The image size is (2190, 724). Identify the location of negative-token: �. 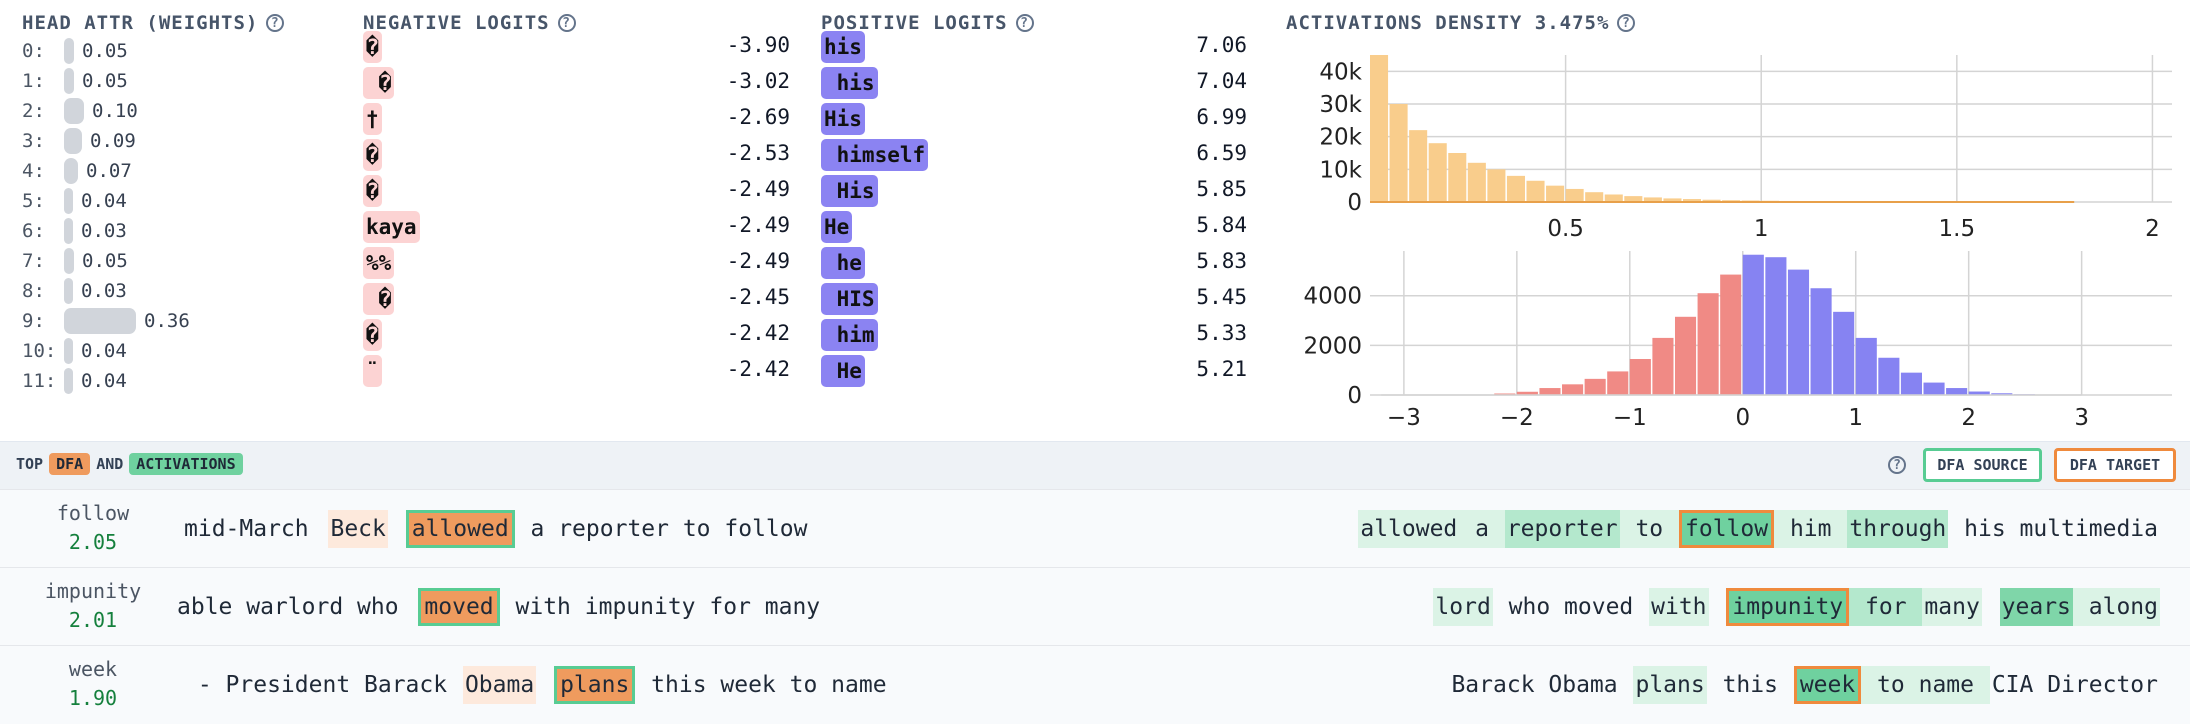
(372, 191).